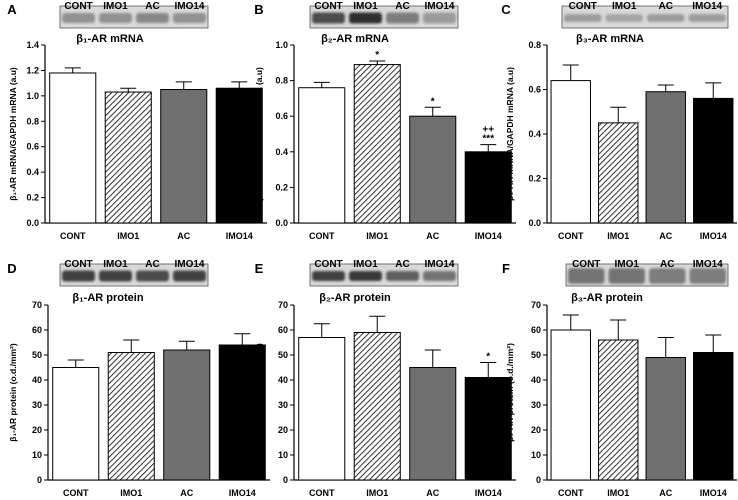 The height and width of the screenshot is (500, 738). Describe the element at coordinates (258, 9) in the screenshot. I see `panel-letter: B` at that location.